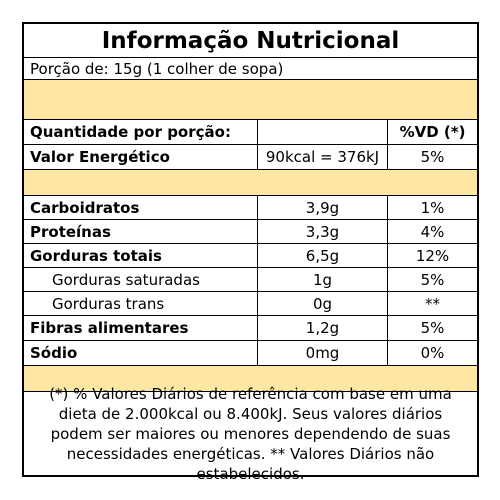  Describe the element at coordinates (322, 207) in the screenshot. I see `nutrient-value: 3,9g` at that location.